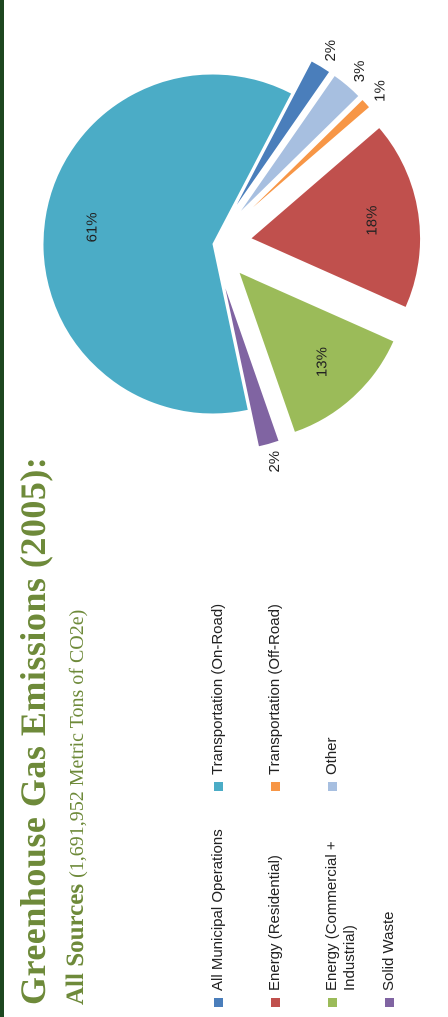 This screenshot has width=448, height=1017. I want to click on pie-slice-municipal, so click(281, 136).